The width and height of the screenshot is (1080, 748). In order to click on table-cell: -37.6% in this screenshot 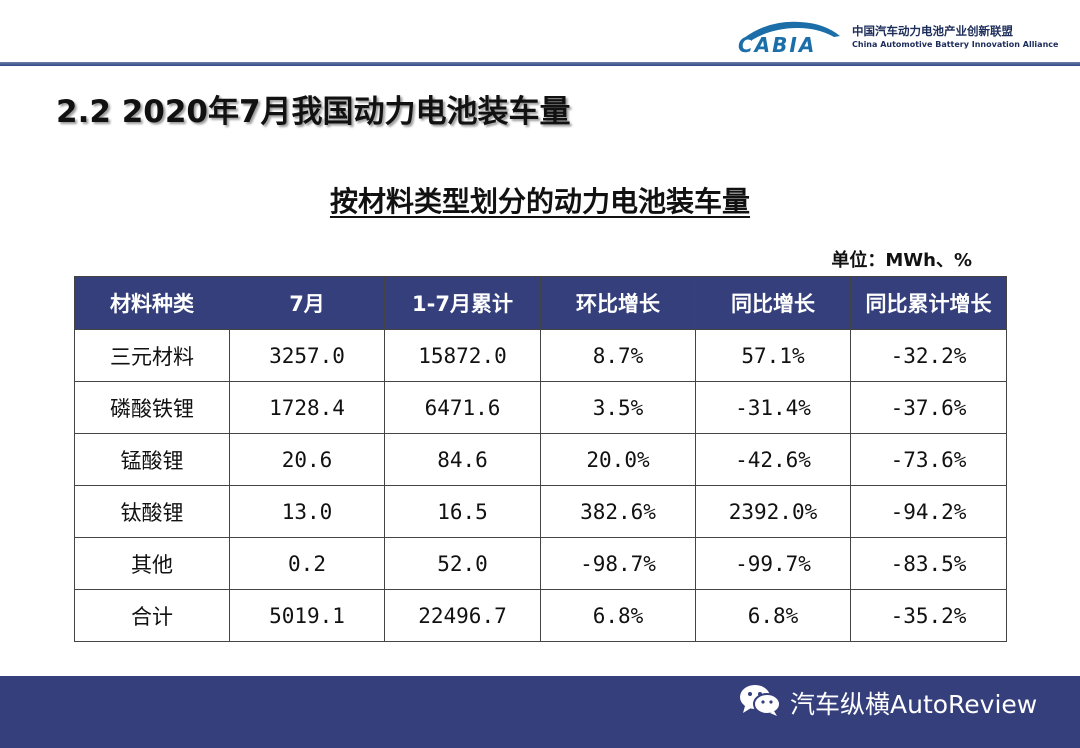, I will do `click(928, 407)`.